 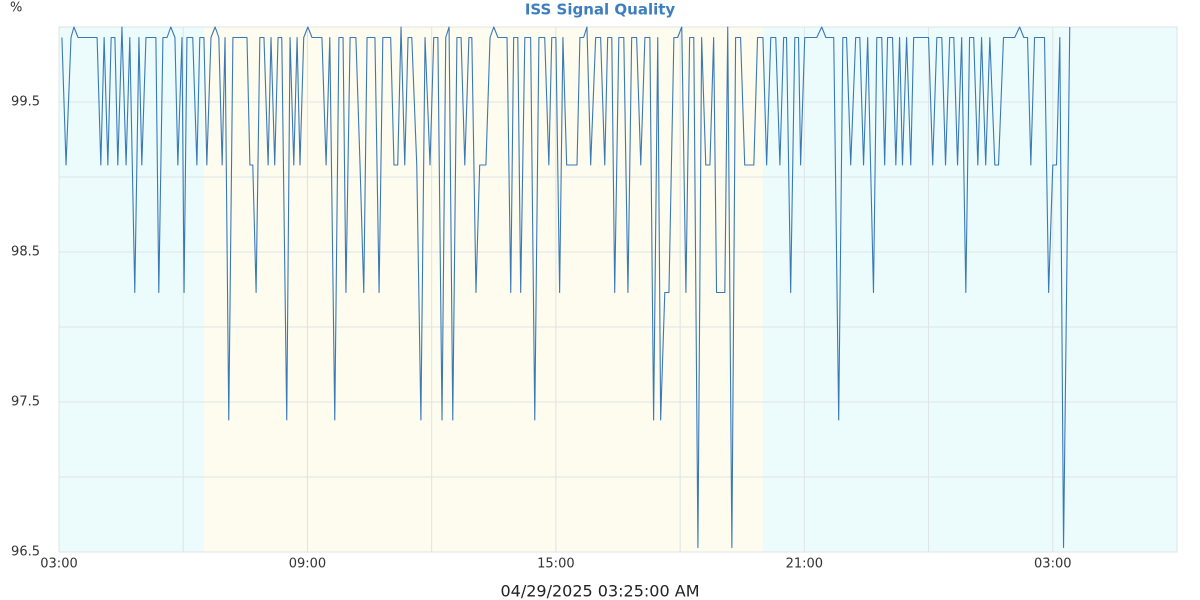 What do you see at coordinates (307, 564) in the screenshot?
I see `x-tick-label: 09:00` at bounding box center [307, 564].